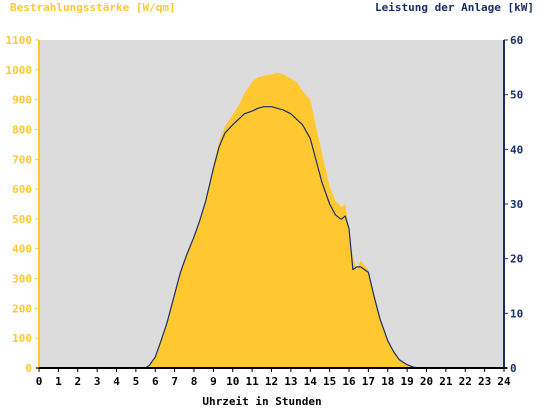 The height and width of the screenshot is (408, 544). I want to click on y-left-tick-label: 400, so click(22, 249).